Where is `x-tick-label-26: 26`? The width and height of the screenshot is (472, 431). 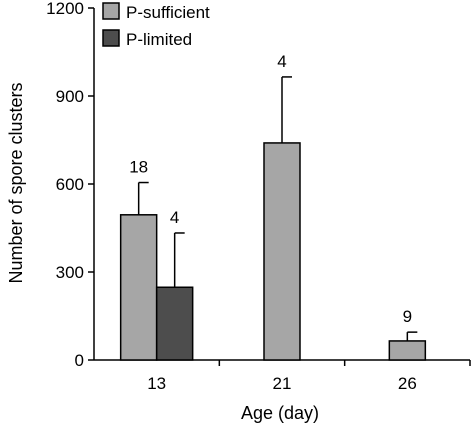
x-tick-label-26: 26 is located at coordinates (407, 383).